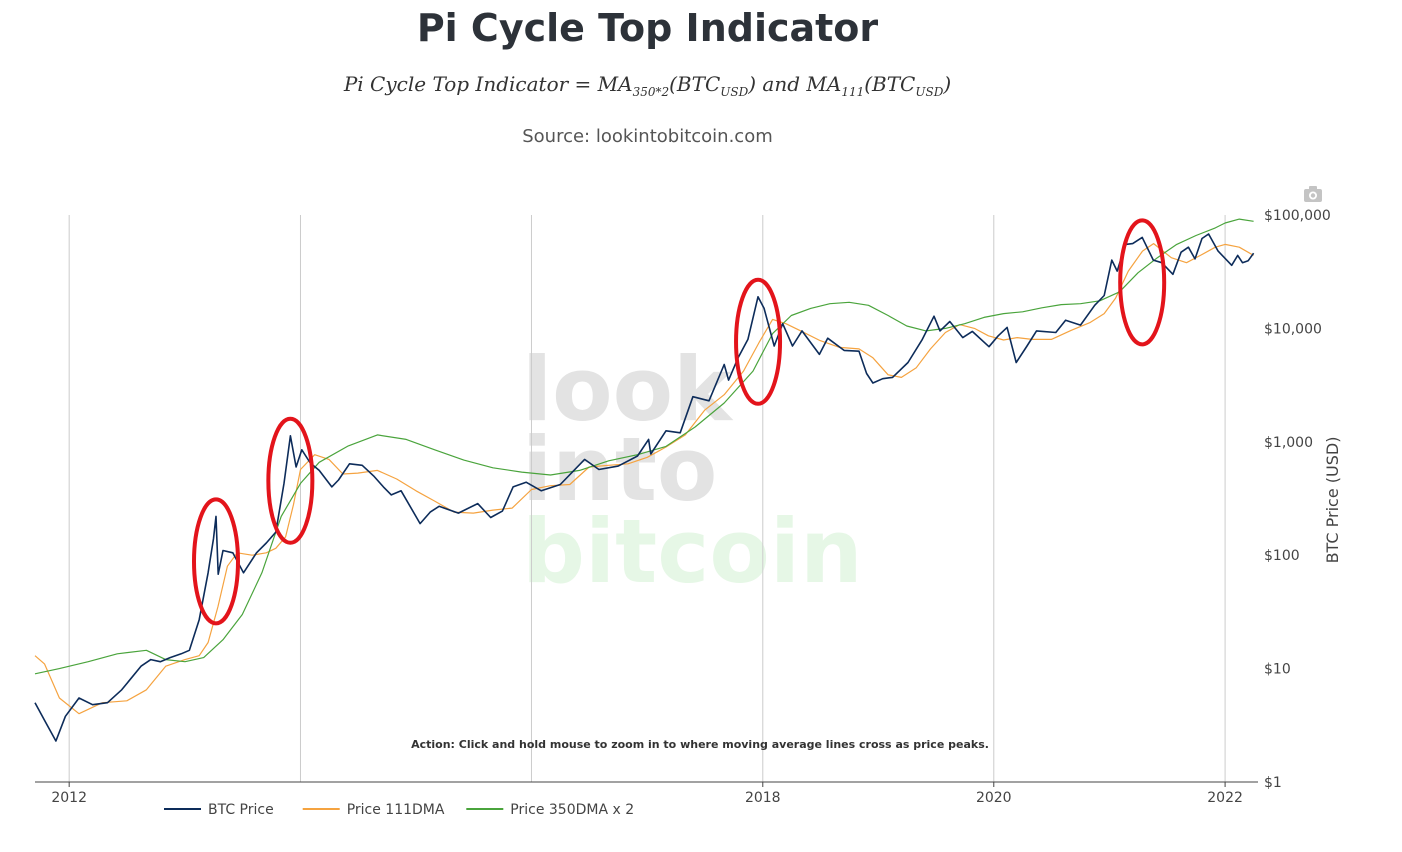 The image size is (1402, 852). What do you see at coordinates (1288, 443) in the screenshot?
I see `y-tick-label: $1,000` at bounding box center [1288, 443].